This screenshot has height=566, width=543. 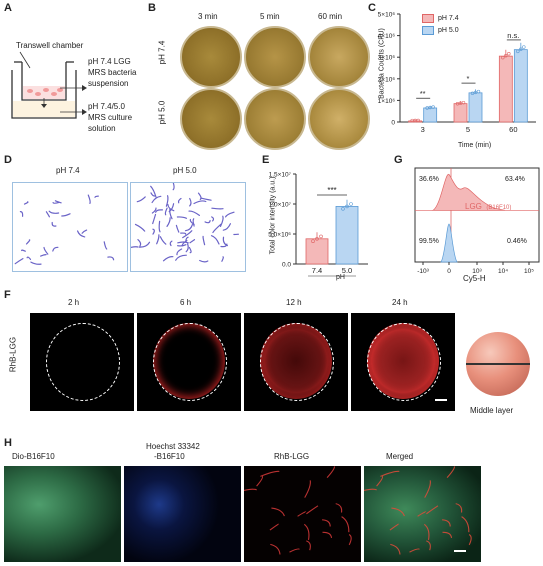 What do you see at coordinates (7, 295) in the screenshot?
I see `panel-letter-f: F` at bounding box center [7, 295].